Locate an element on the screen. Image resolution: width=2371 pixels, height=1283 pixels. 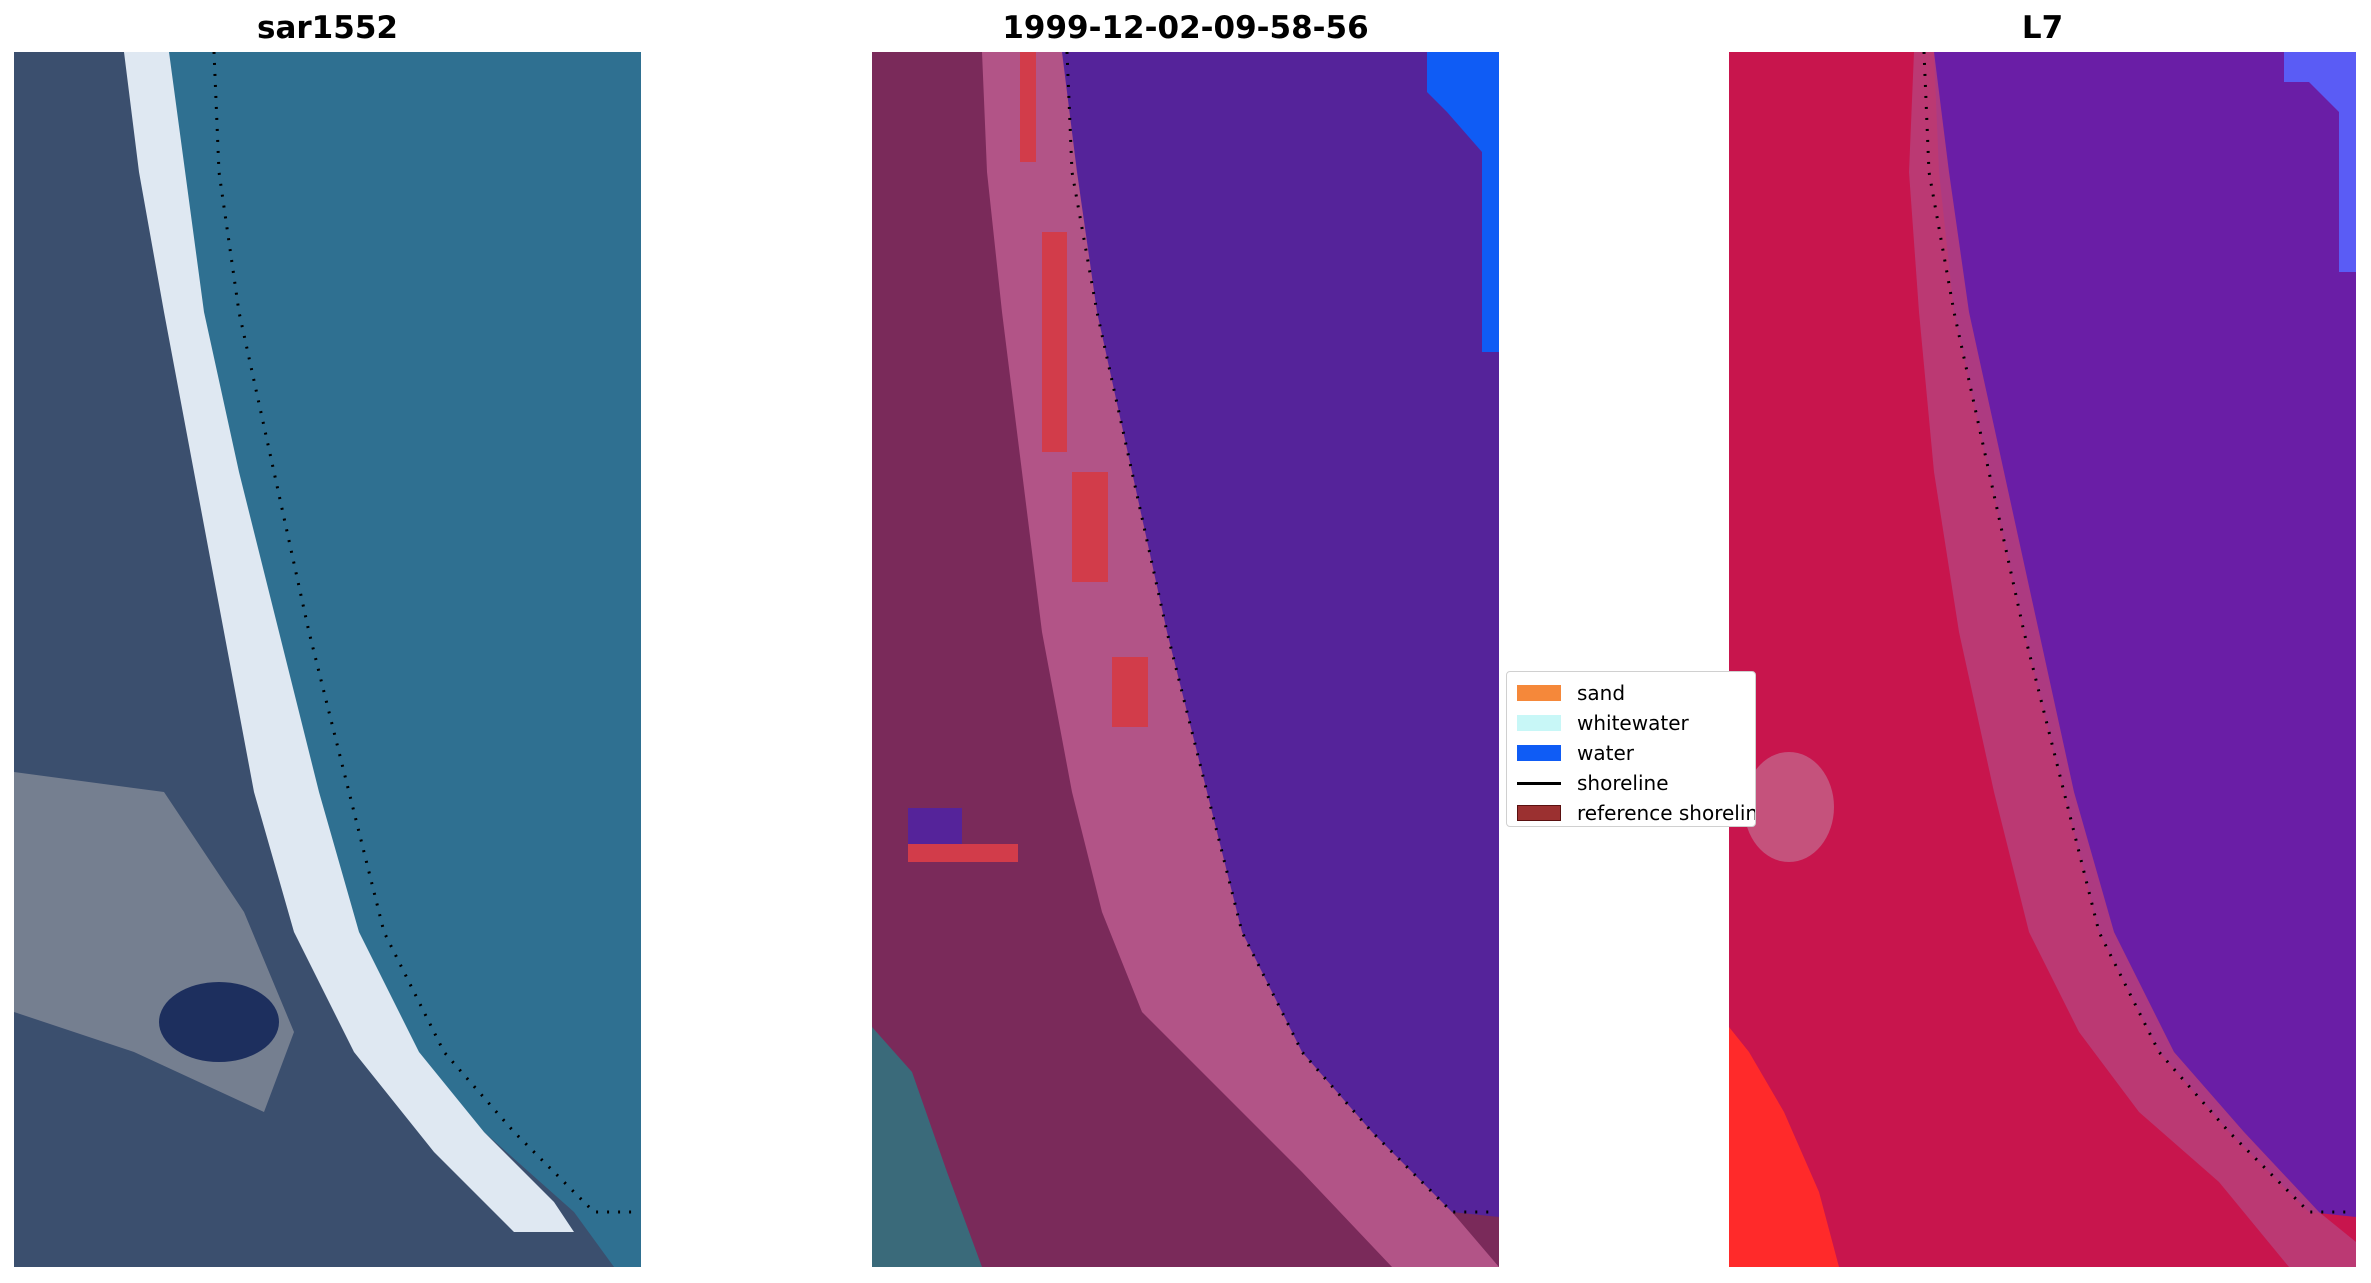
panel-title-classified: 1999-12-02-09-58-56 is located at coordinates (1185, 28).